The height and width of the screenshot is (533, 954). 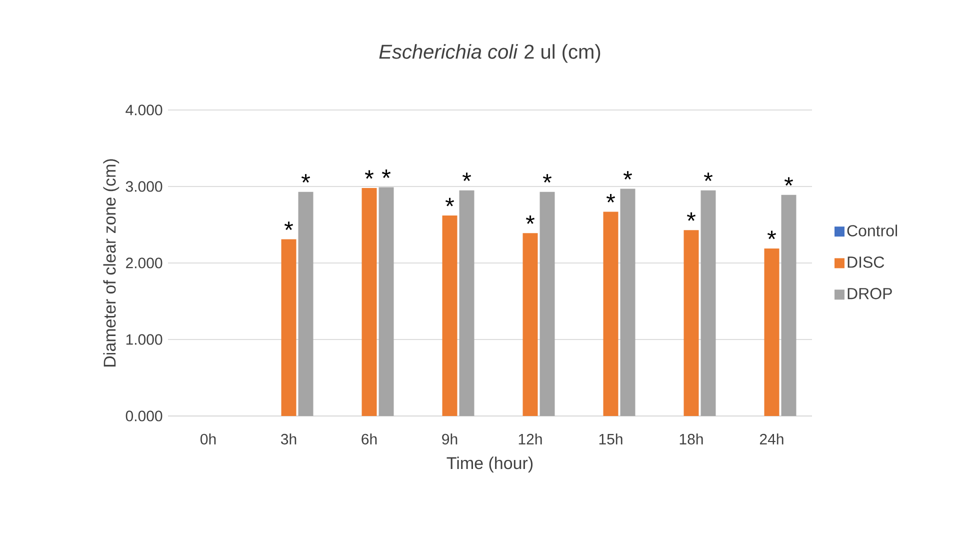 What do you see at coordinates (144, 416) in the screenshot?
I see `y-tick-label: 0.000` at bounding box center [144, 416].